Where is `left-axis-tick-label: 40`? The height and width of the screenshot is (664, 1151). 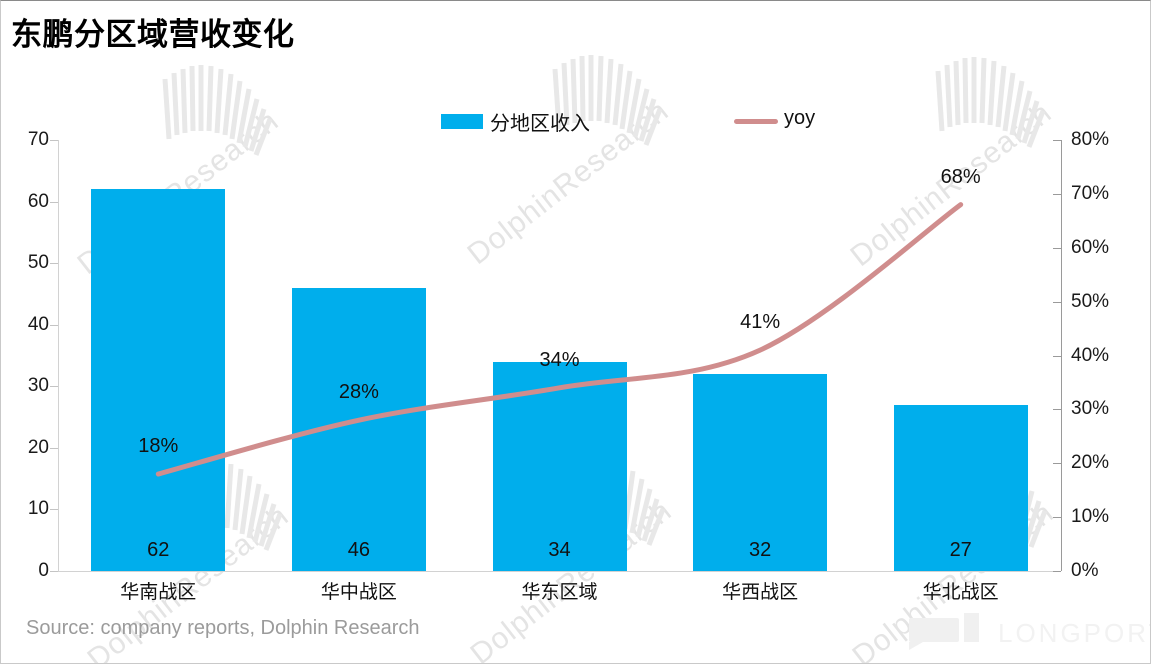
left-axis-tick-label: 40 is located at coordinates (38, 324).